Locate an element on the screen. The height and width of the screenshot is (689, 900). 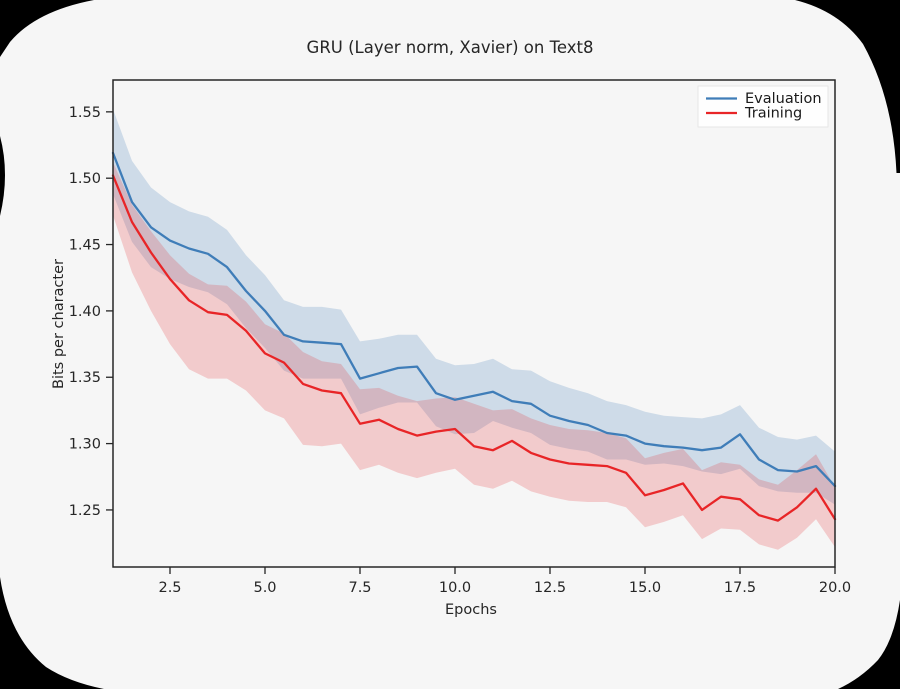
y-tick-label: 1.45 is located at coordinates (85, 246).